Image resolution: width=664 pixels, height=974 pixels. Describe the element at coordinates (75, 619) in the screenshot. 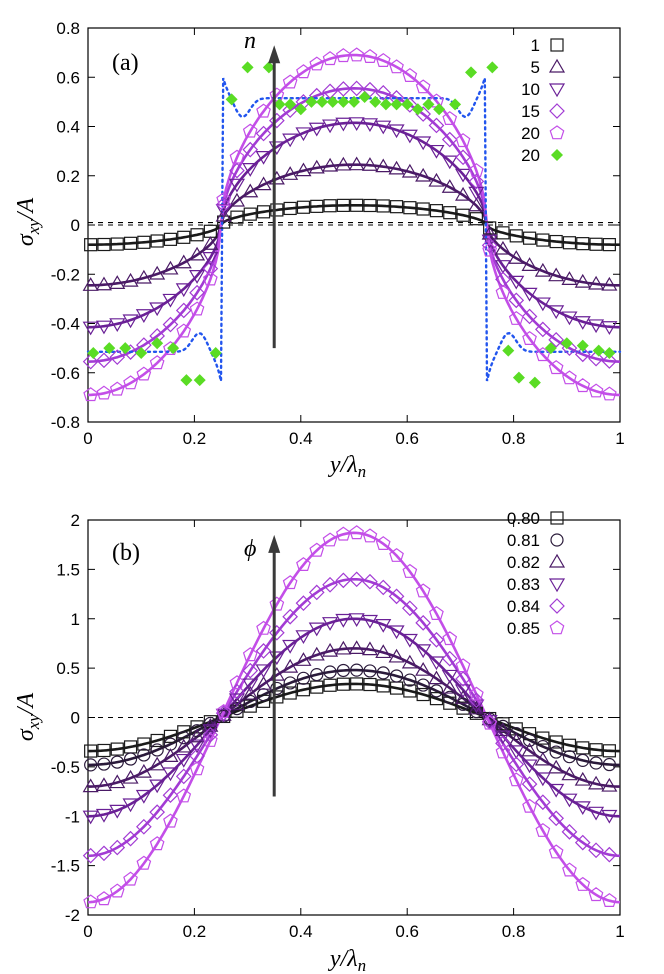

I see `y-tick-label: 1` at that location.